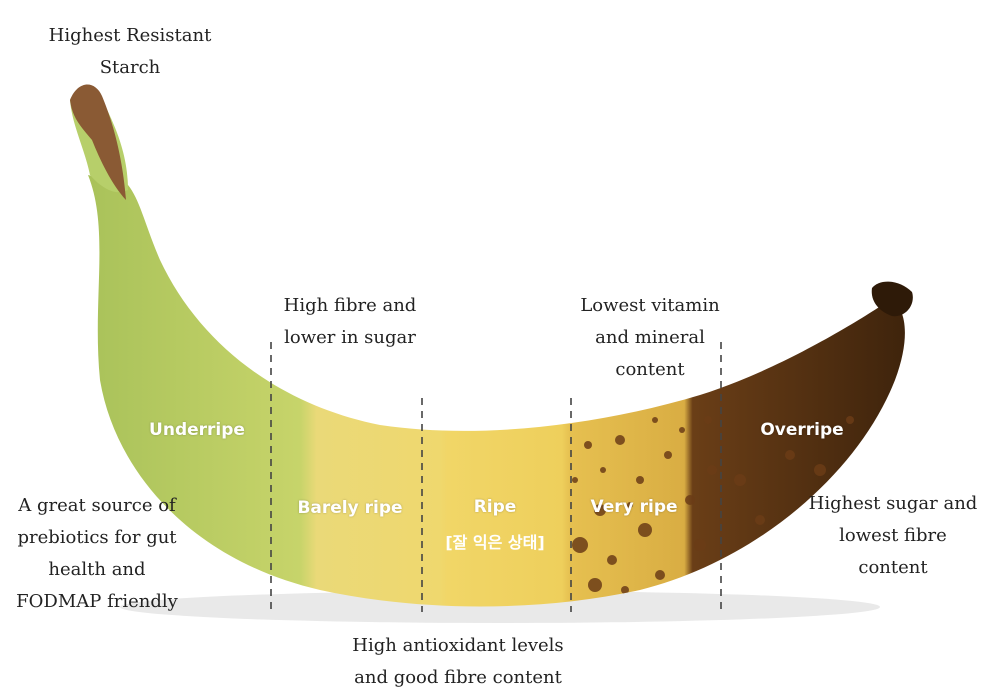 This screenshot has height=695, width=986. What do you see at coordinates (500, 607) in the screenshot?
I see `banana-shadow` at bounding box center [500, 607].